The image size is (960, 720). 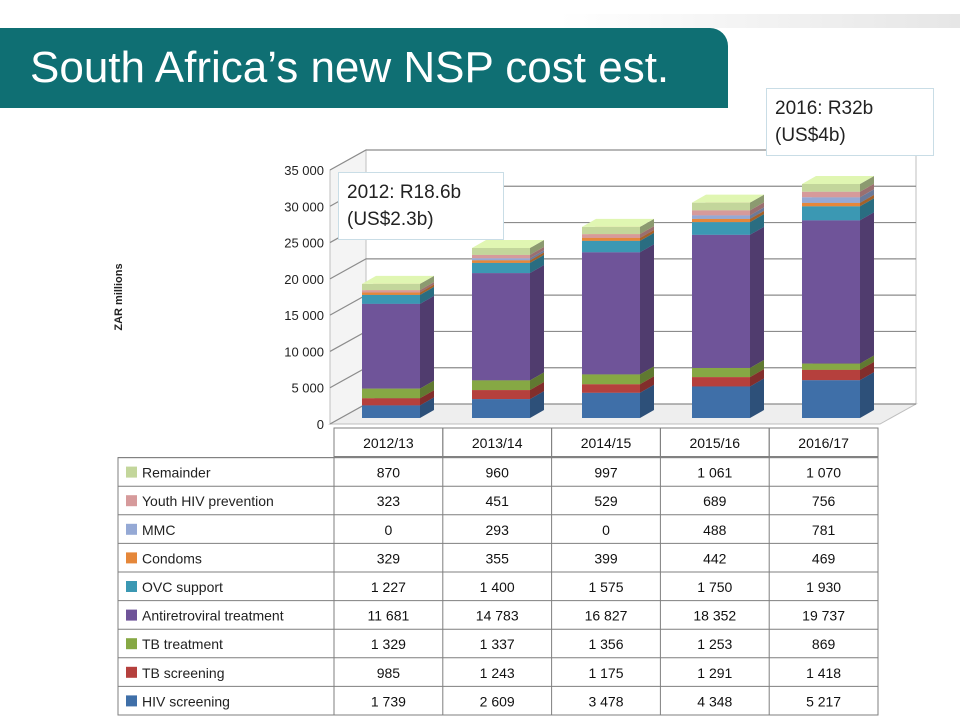 I want to click on data-label: 689, so click(x=715, y=501).